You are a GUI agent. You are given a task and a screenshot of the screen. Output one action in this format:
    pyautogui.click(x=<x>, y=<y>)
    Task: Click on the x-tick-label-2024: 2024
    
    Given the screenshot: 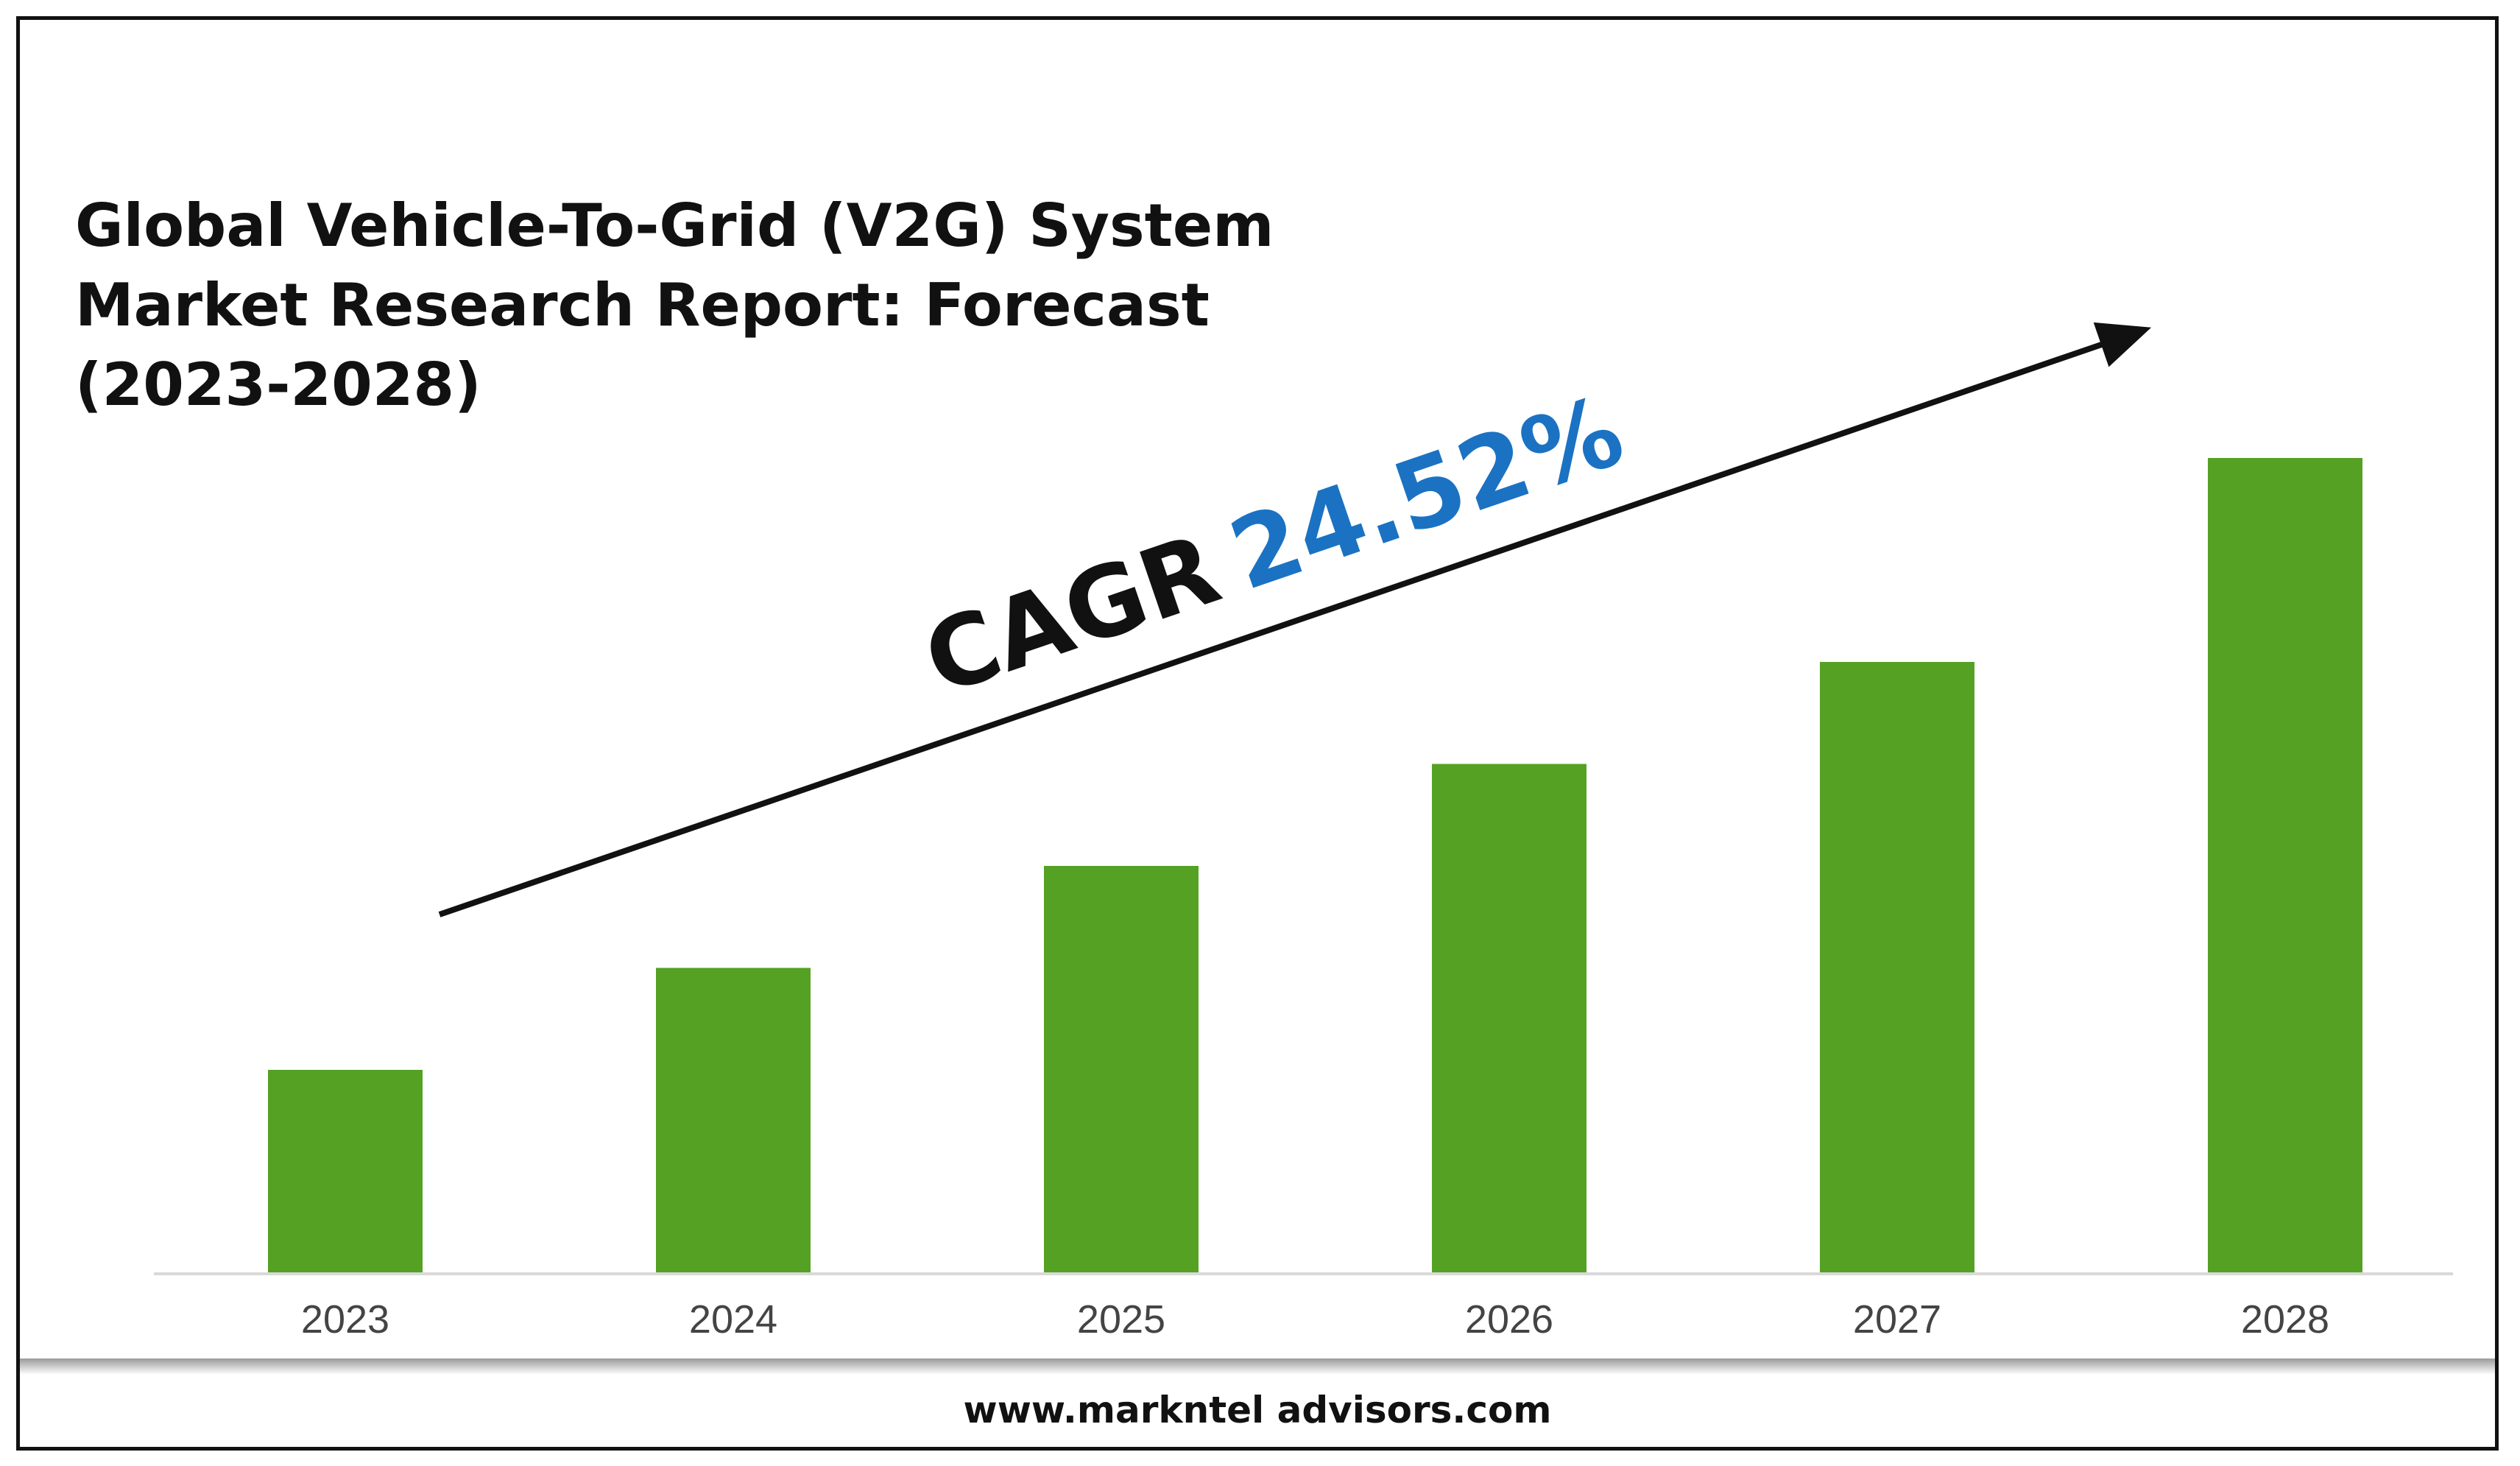 What is the action you would take?
    pyautogui.click(x=733, y=1319)
    